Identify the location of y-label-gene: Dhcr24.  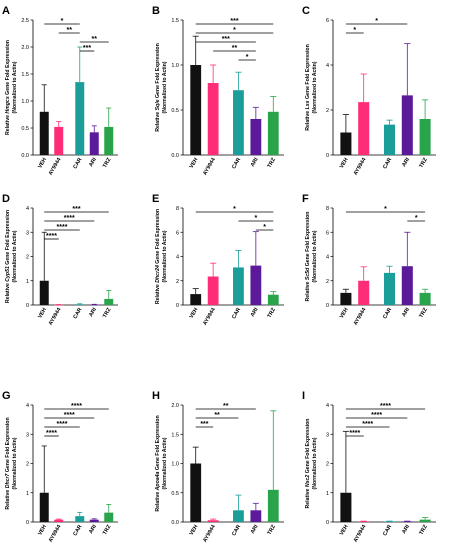
(158, 274).